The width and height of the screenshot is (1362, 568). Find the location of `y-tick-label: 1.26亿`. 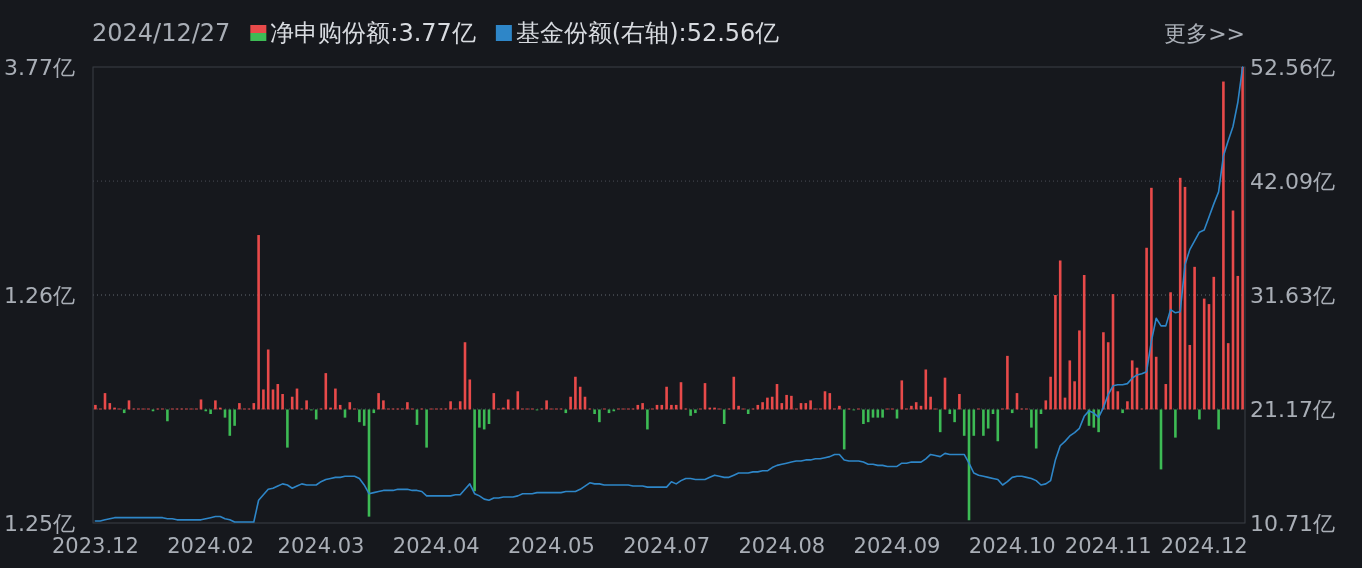

y-tick-label: 1.26亿 is located at coordinates (39, 295).